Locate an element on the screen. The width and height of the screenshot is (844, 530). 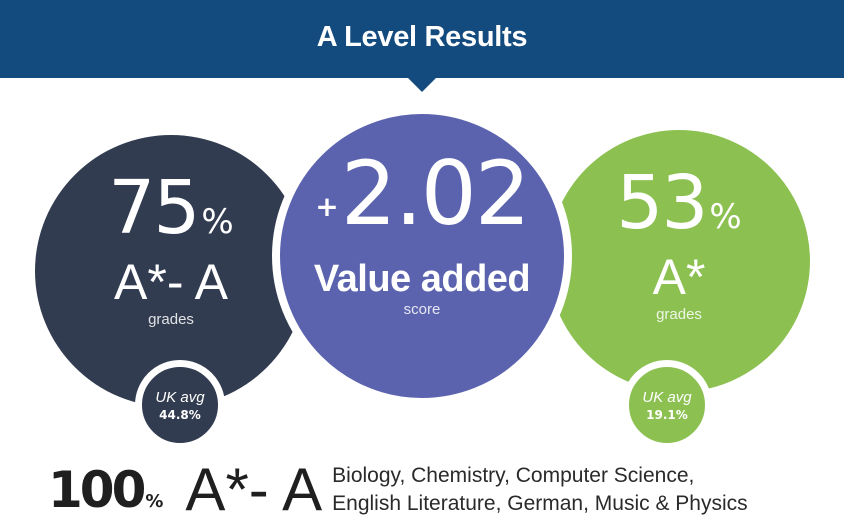
stat-number: 53 is located at coordinates (662, 203).